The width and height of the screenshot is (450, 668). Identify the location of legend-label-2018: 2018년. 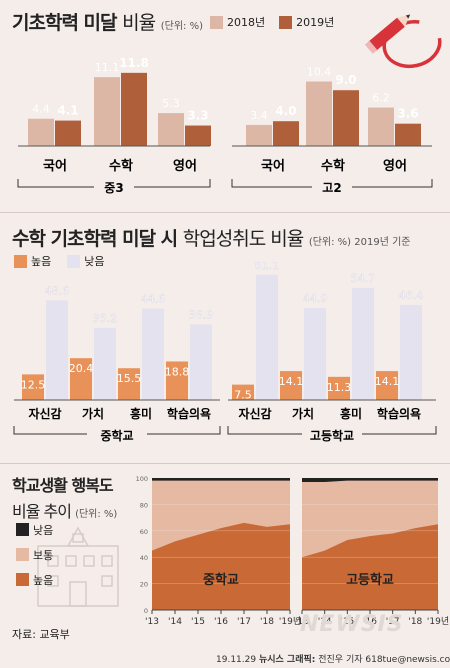
(246, 22).